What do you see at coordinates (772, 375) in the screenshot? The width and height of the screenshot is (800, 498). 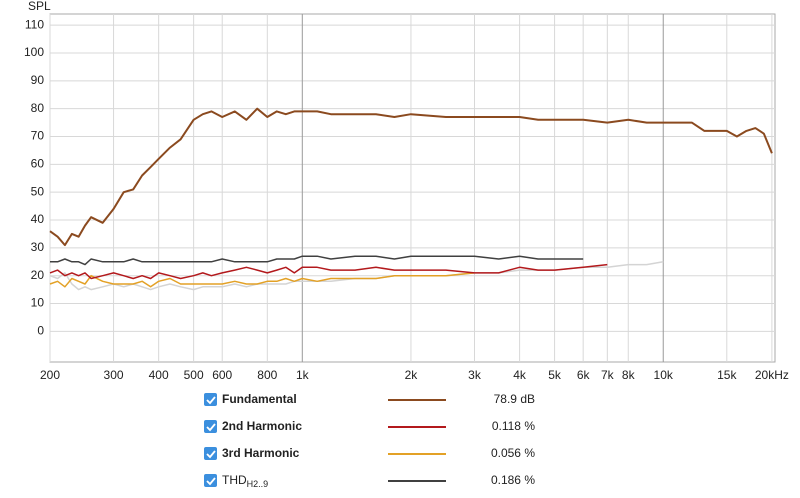 I see `x-tick-label: 20kHz` at bounding box center [772, 375].